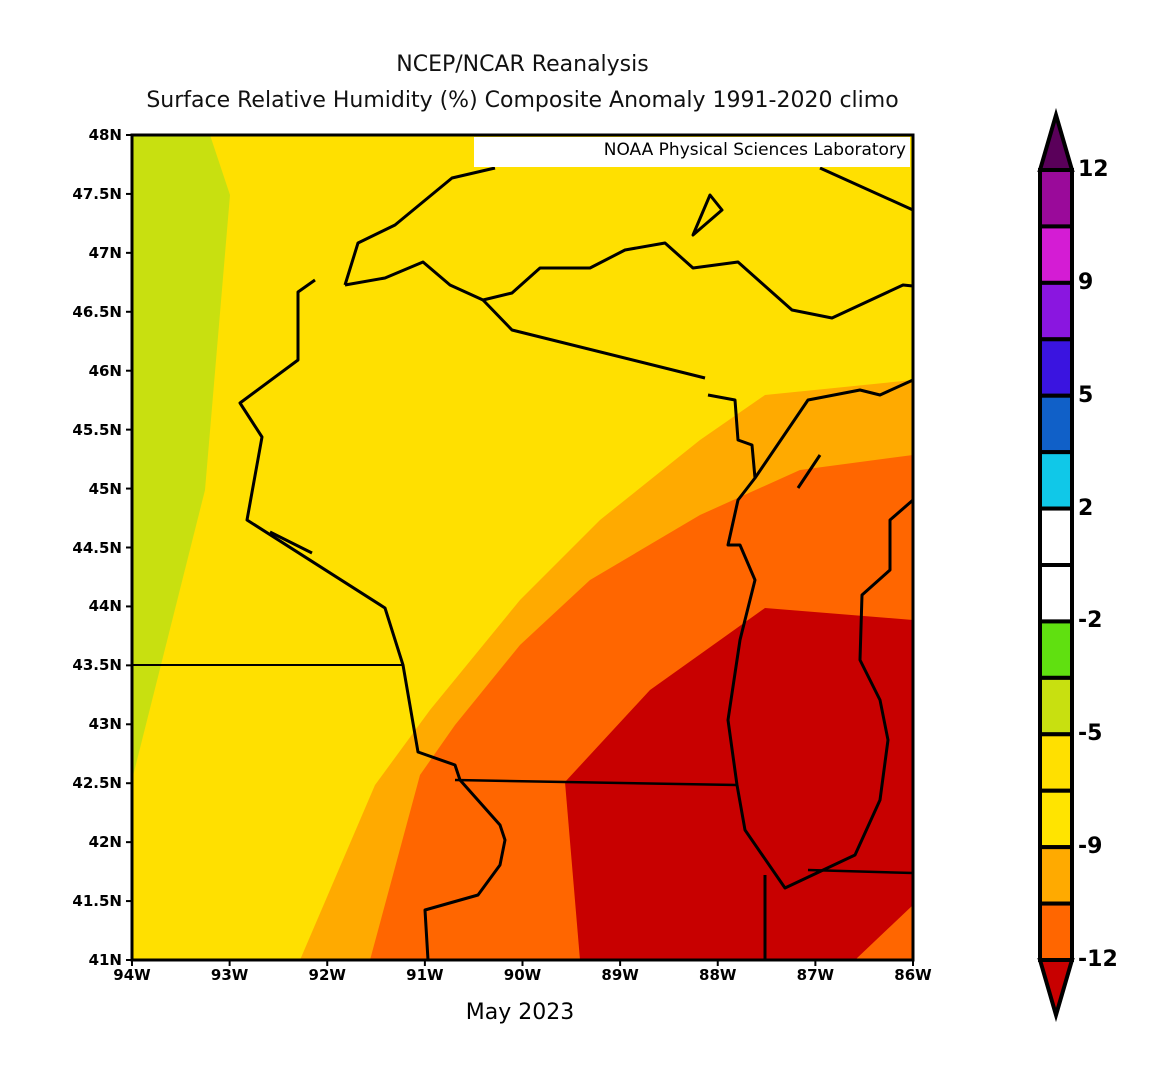 The width and height of the screenshot is (1163, 1084). What do you see at coordinates (1086, 395) in the screenshot?
I see `colorbar-label: 5` at bounding box center [1086, 395].